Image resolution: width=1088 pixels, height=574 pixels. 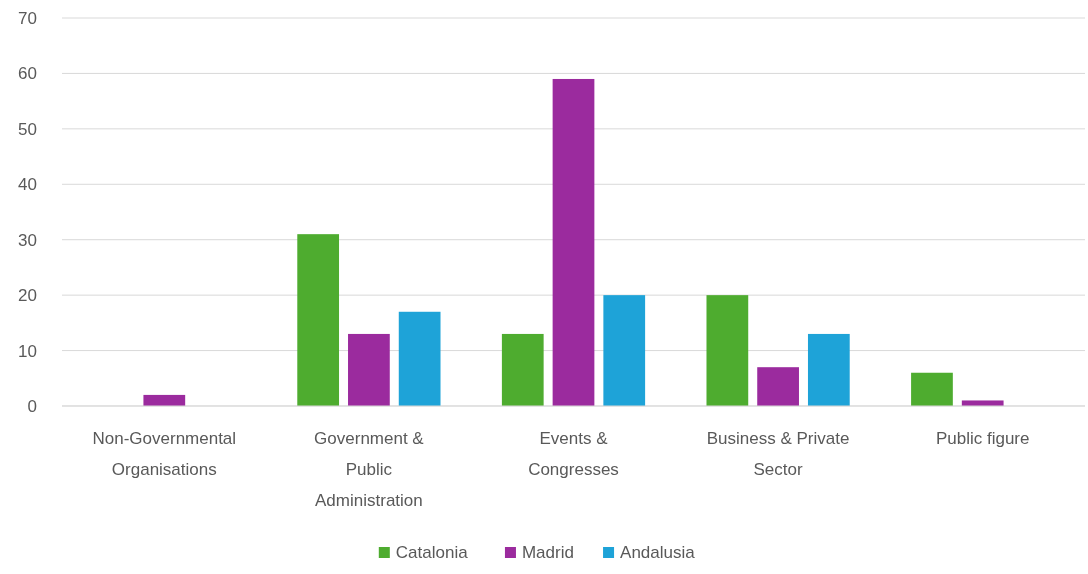 What do you see at coordinates (27, 351) in the screenshot?
I see `y-tick-label: 10` at bounding box center [27, 351].